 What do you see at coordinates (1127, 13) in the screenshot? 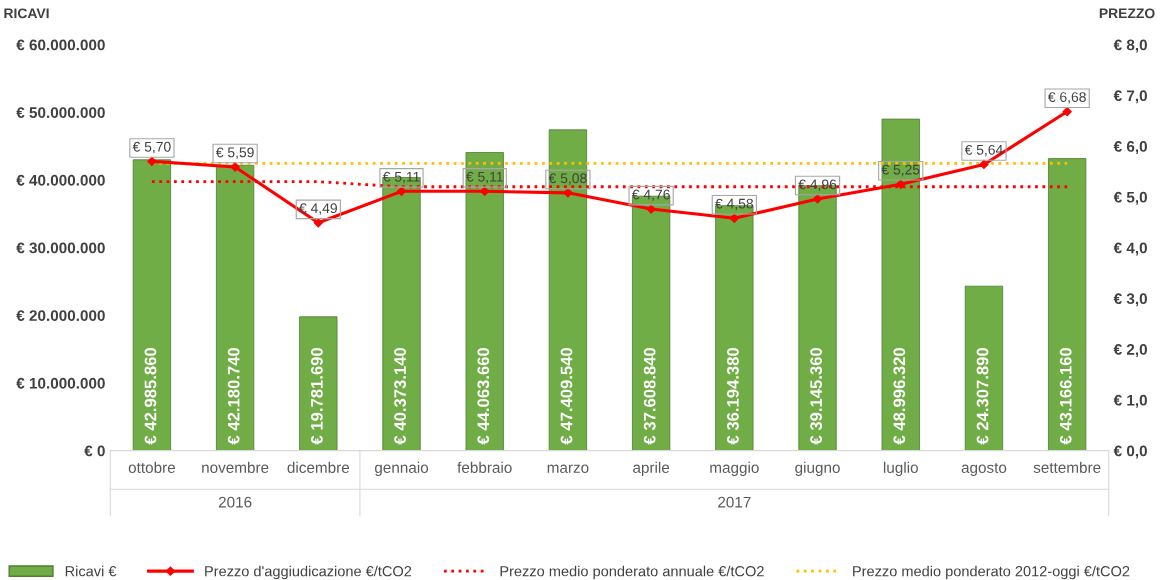
I see `y2-axis-title: PREZZO` at bounding box center [1127, 13].